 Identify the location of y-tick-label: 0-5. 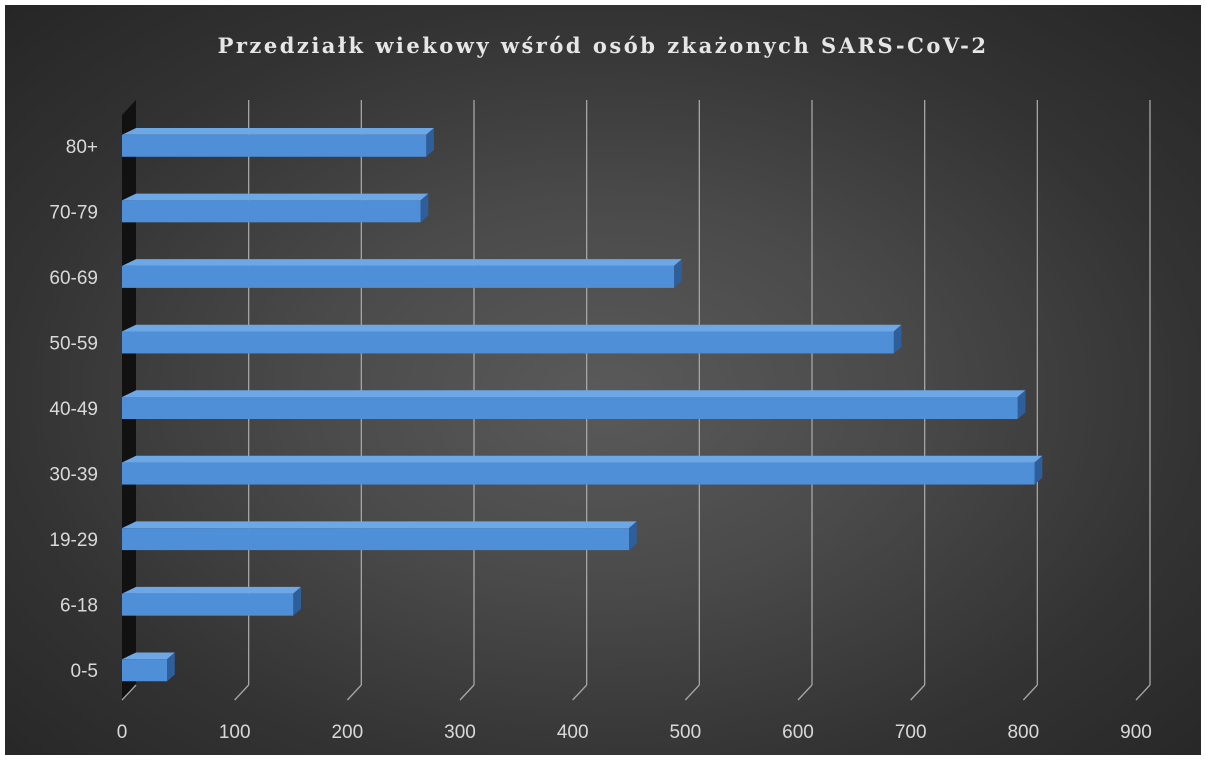
(84, 671).